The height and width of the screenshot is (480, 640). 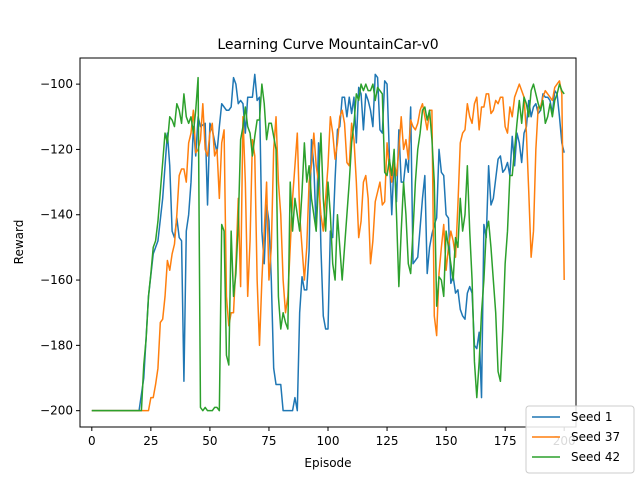 What do you see at coordinates (56, 84) in the screenshot?
I see `y-tick-label: −100` at bounding box center [56, 84].